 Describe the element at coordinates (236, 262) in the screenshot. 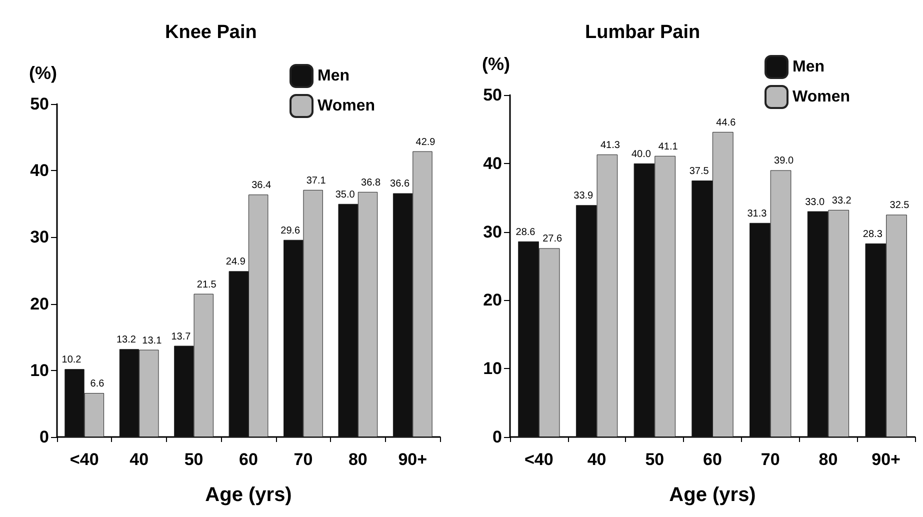

I see `data-label: 24.9` at that location.